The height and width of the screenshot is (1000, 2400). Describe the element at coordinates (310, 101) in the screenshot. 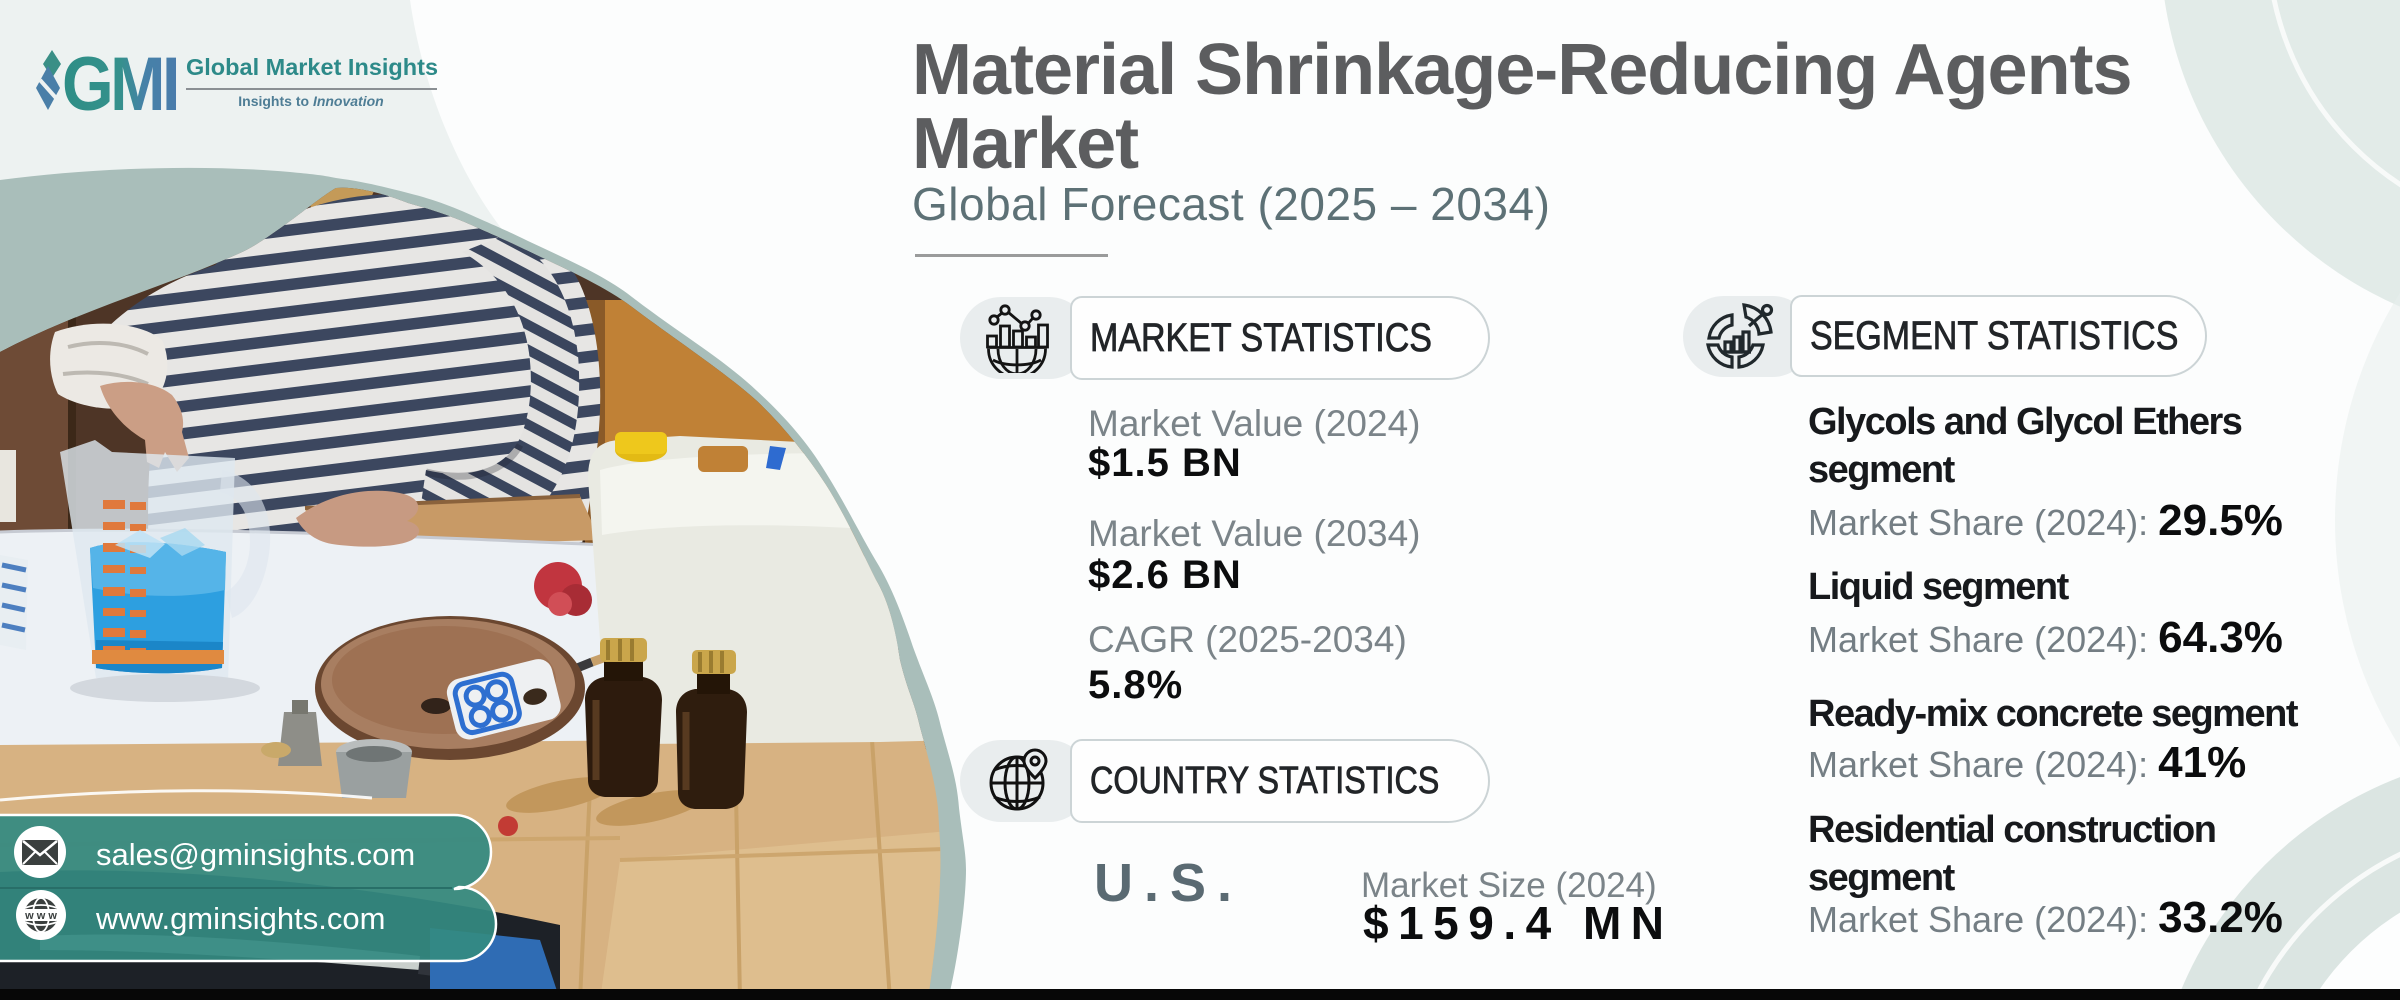

I see `svg-text: Insights to Innovation` at that location.